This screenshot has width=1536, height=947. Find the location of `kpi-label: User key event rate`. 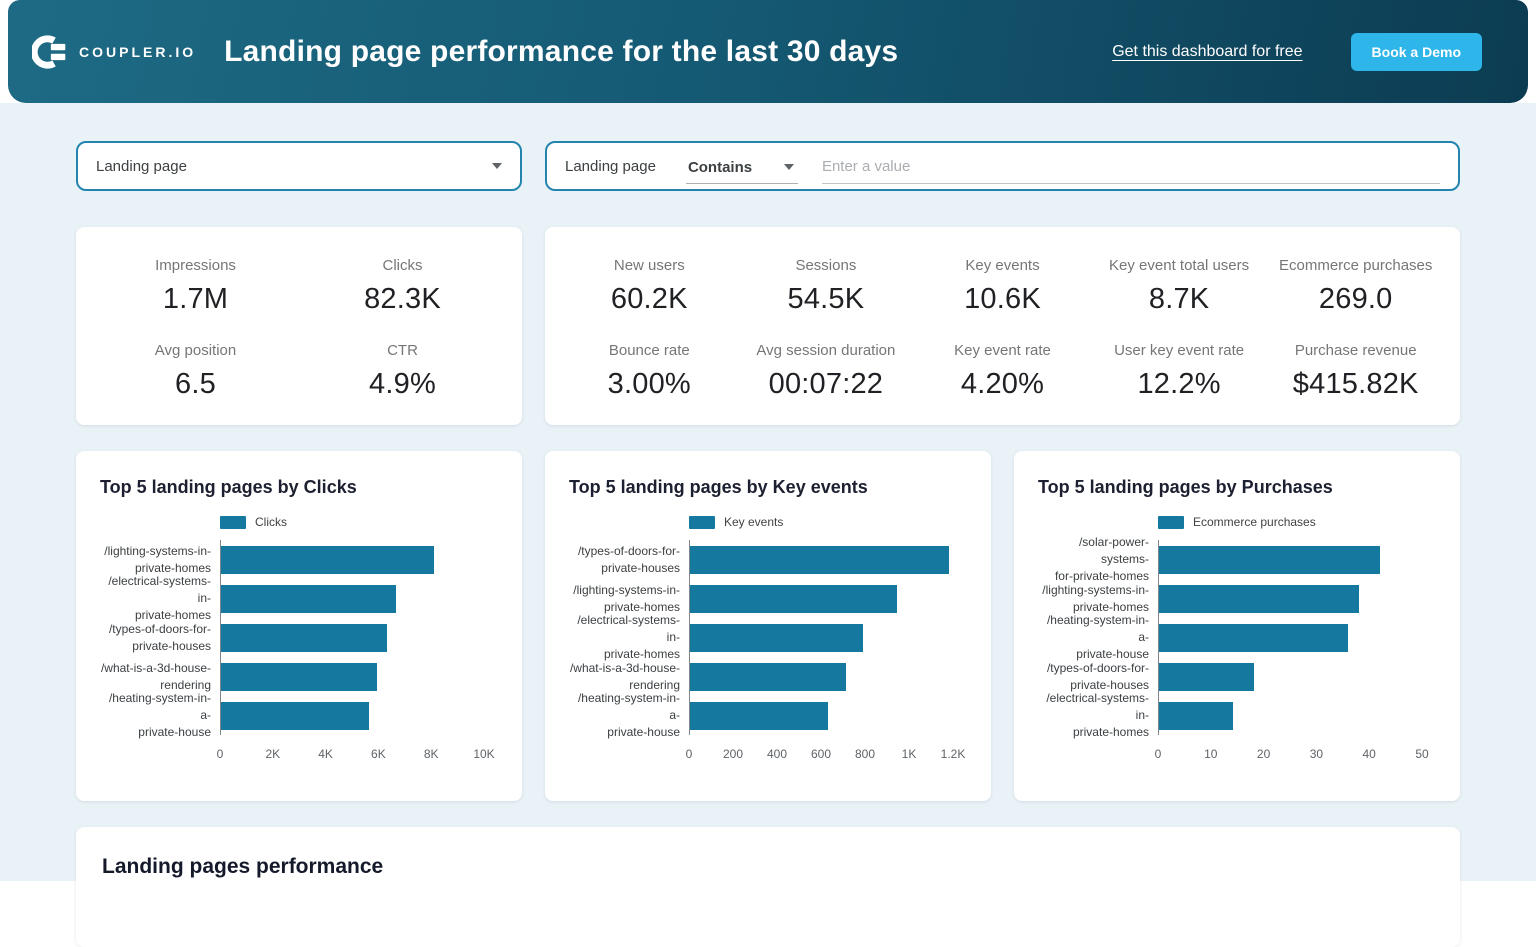

kpi-label: User key event rate is located at coordinates (1179, 350).